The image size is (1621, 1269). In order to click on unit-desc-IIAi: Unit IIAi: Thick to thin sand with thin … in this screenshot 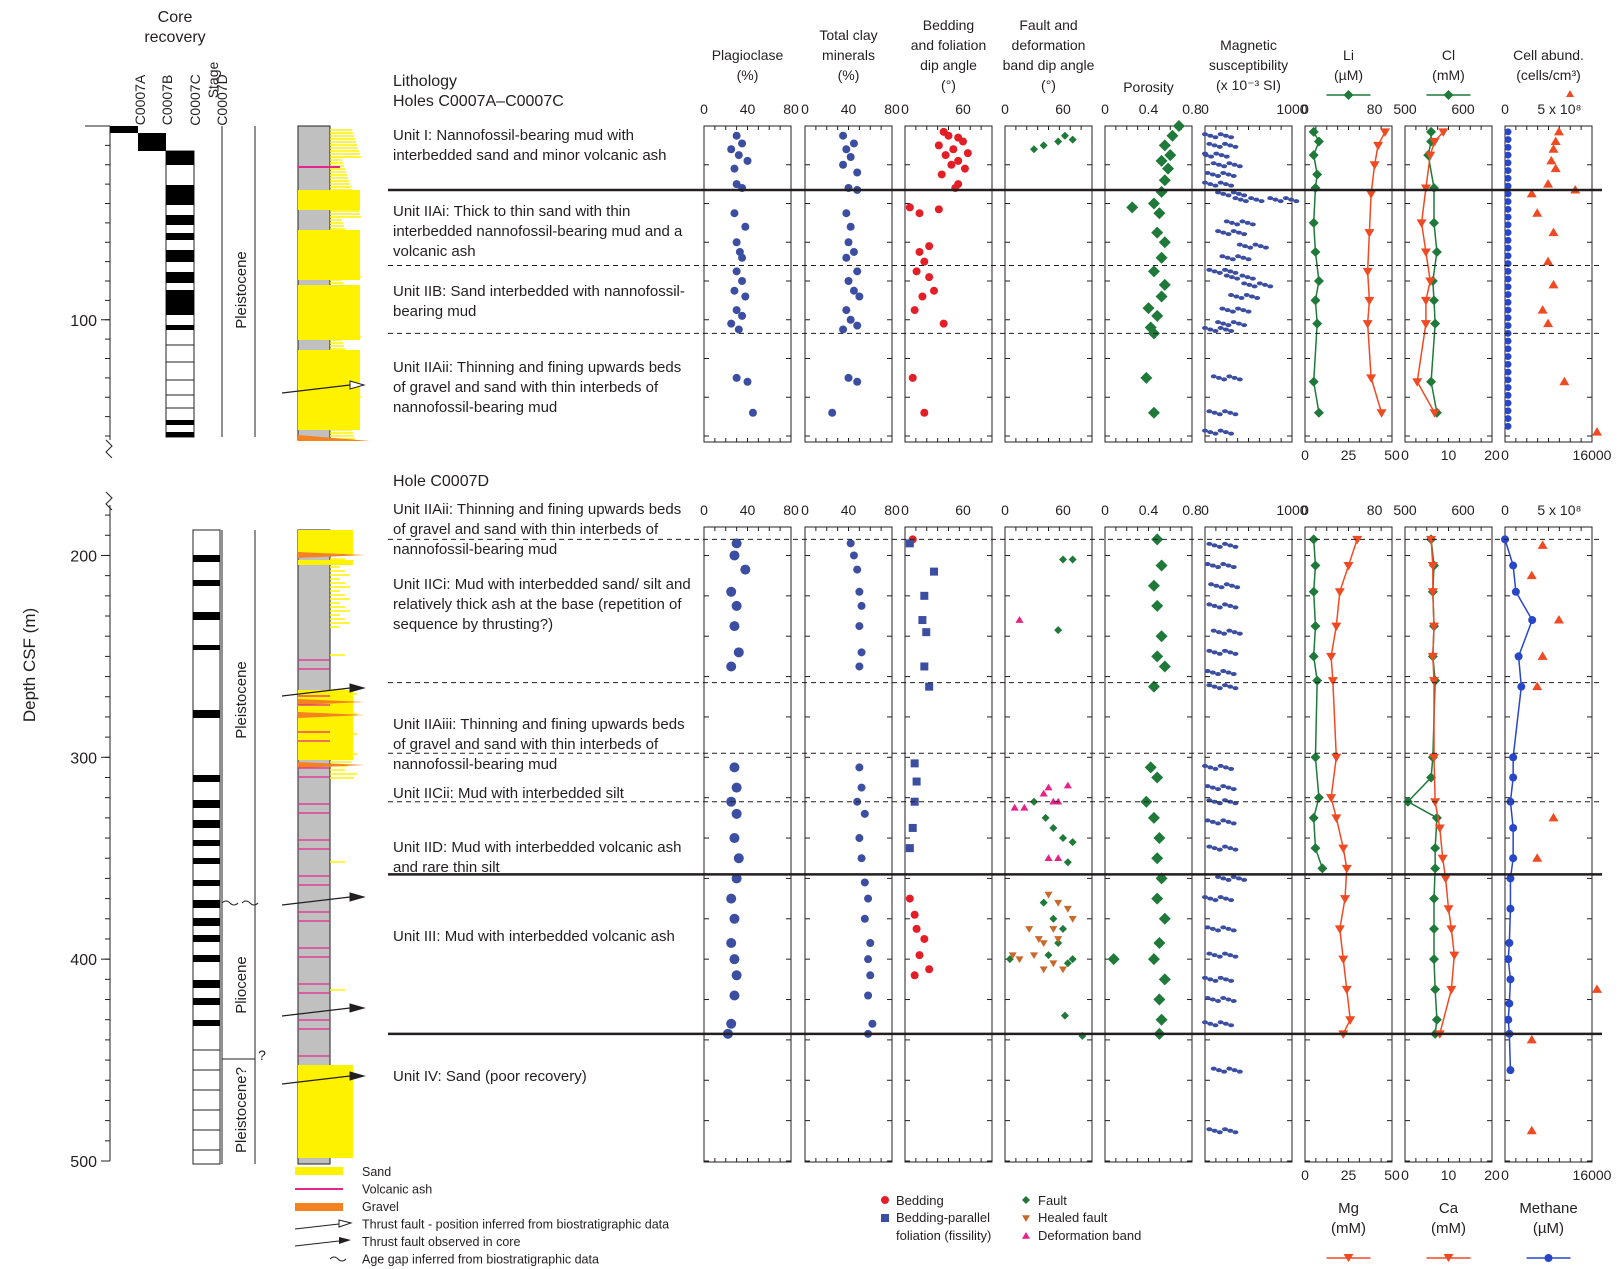, I will do `click(543, 232)`.